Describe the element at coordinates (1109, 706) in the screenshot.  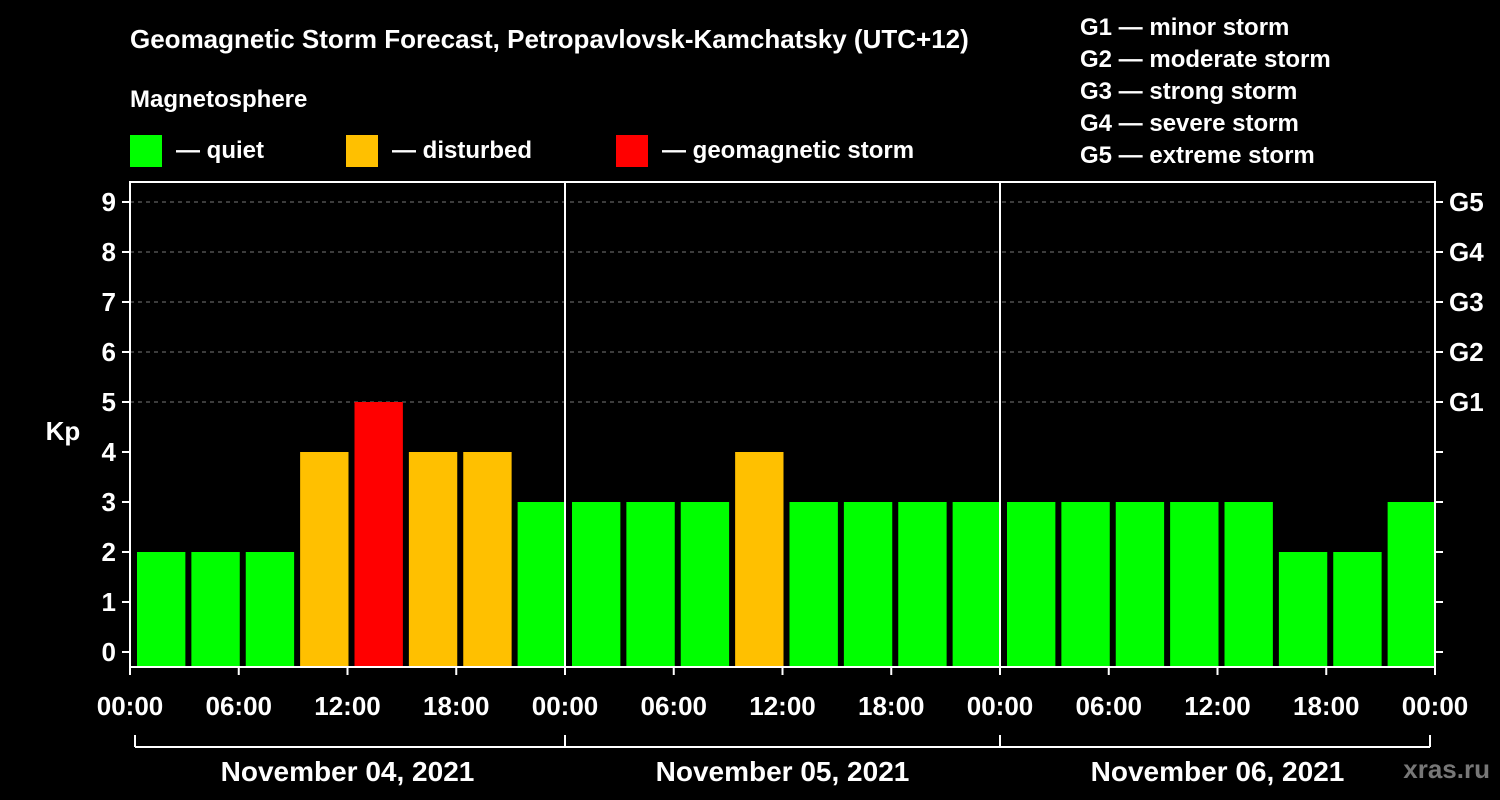
I see `x-tick-label-9: 06:00` at that location.